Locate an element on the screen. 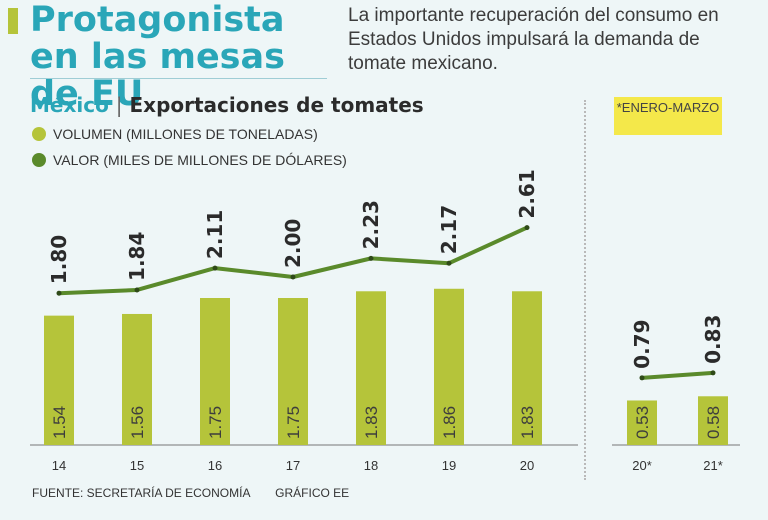 The width and height of the screenshot is (768, 520). x-tick-label-q1-20: 20* is located at coordinates (642, 465).